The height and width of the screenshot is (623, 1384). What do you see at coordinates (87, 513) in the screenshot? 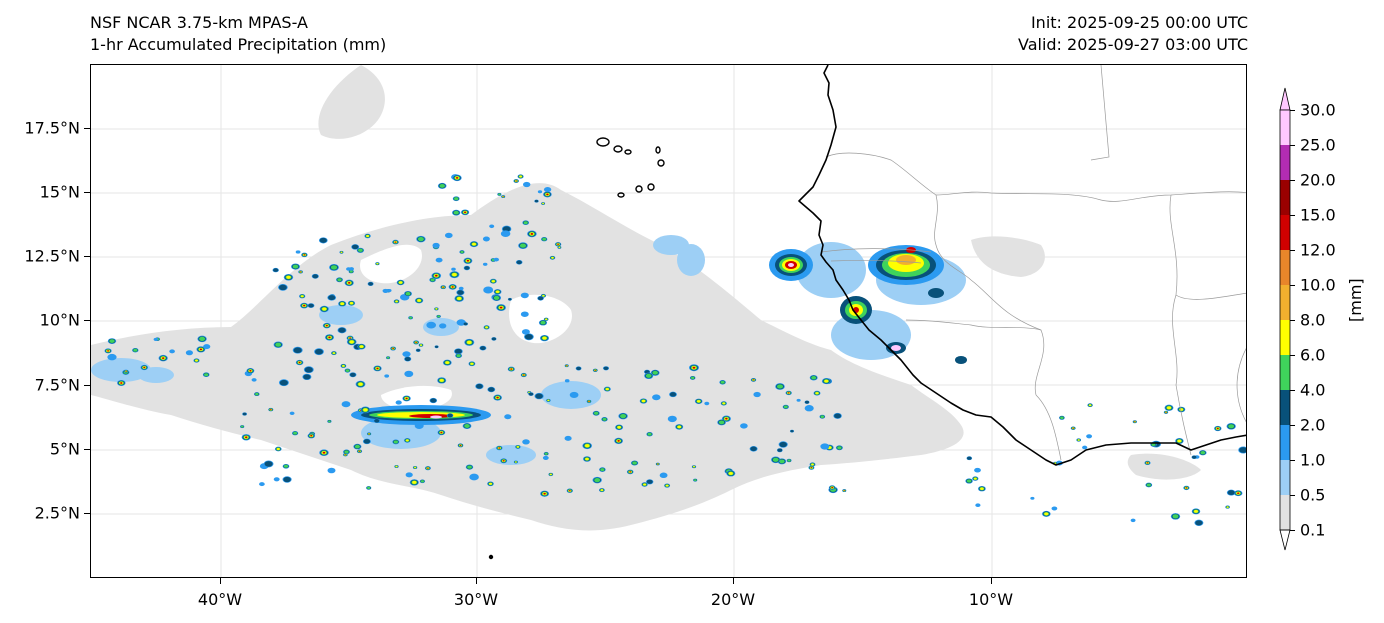
I see `lat-tick-2p5` at bounding box center [87, 513].